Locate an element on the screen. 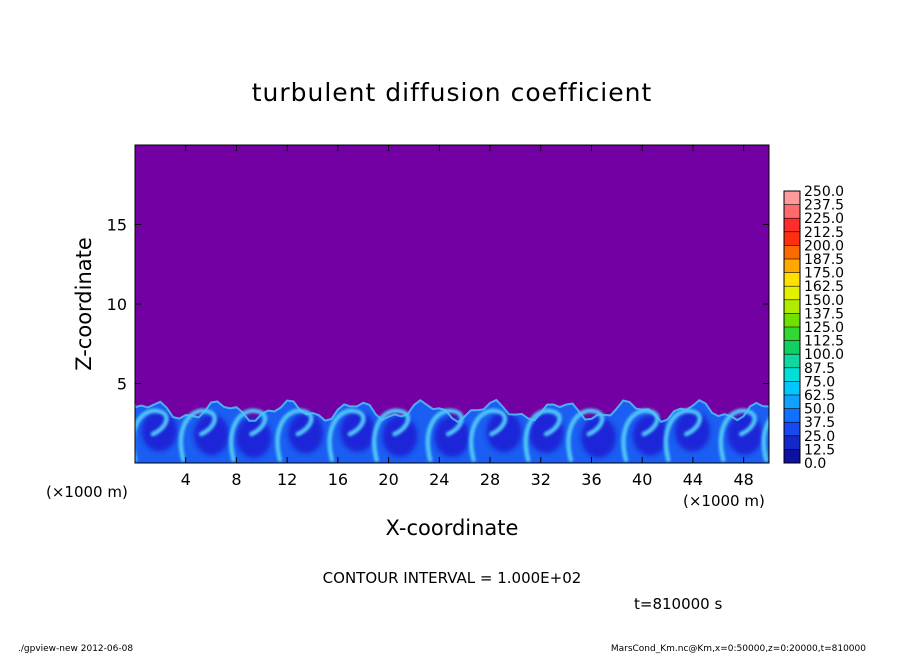 Image resolution: width=904 pixels, height=654 pixels. x-axis-label: X-coordinate is located at coordinates (452, 528).